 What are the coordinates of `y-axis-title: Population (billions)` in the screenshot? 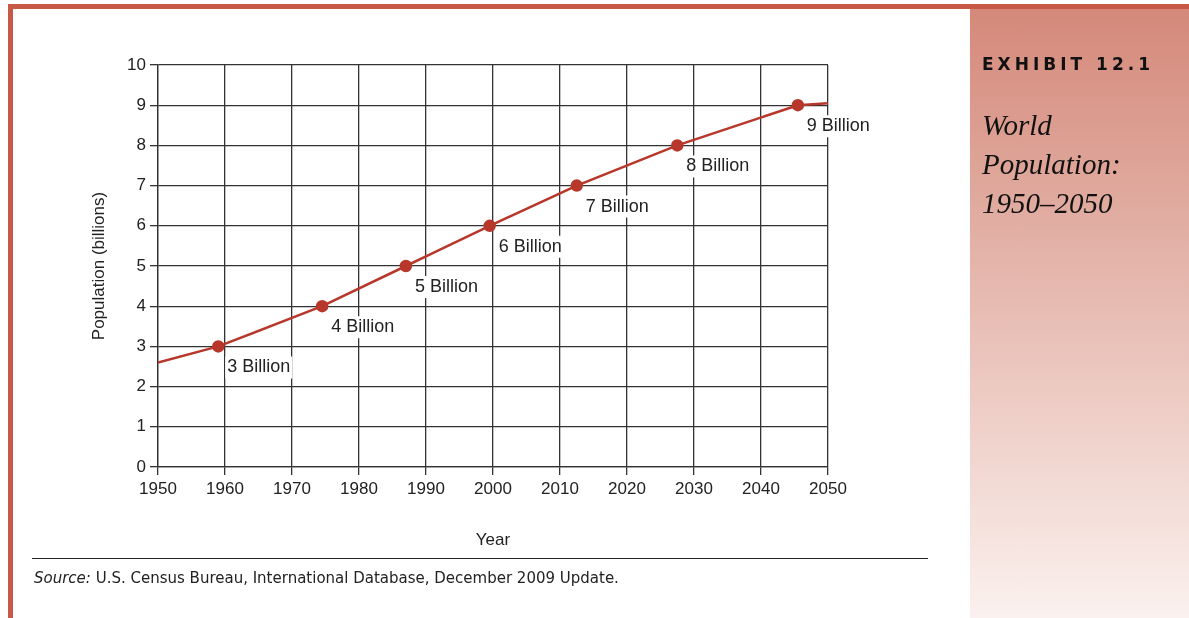 It's located at (98, 266).